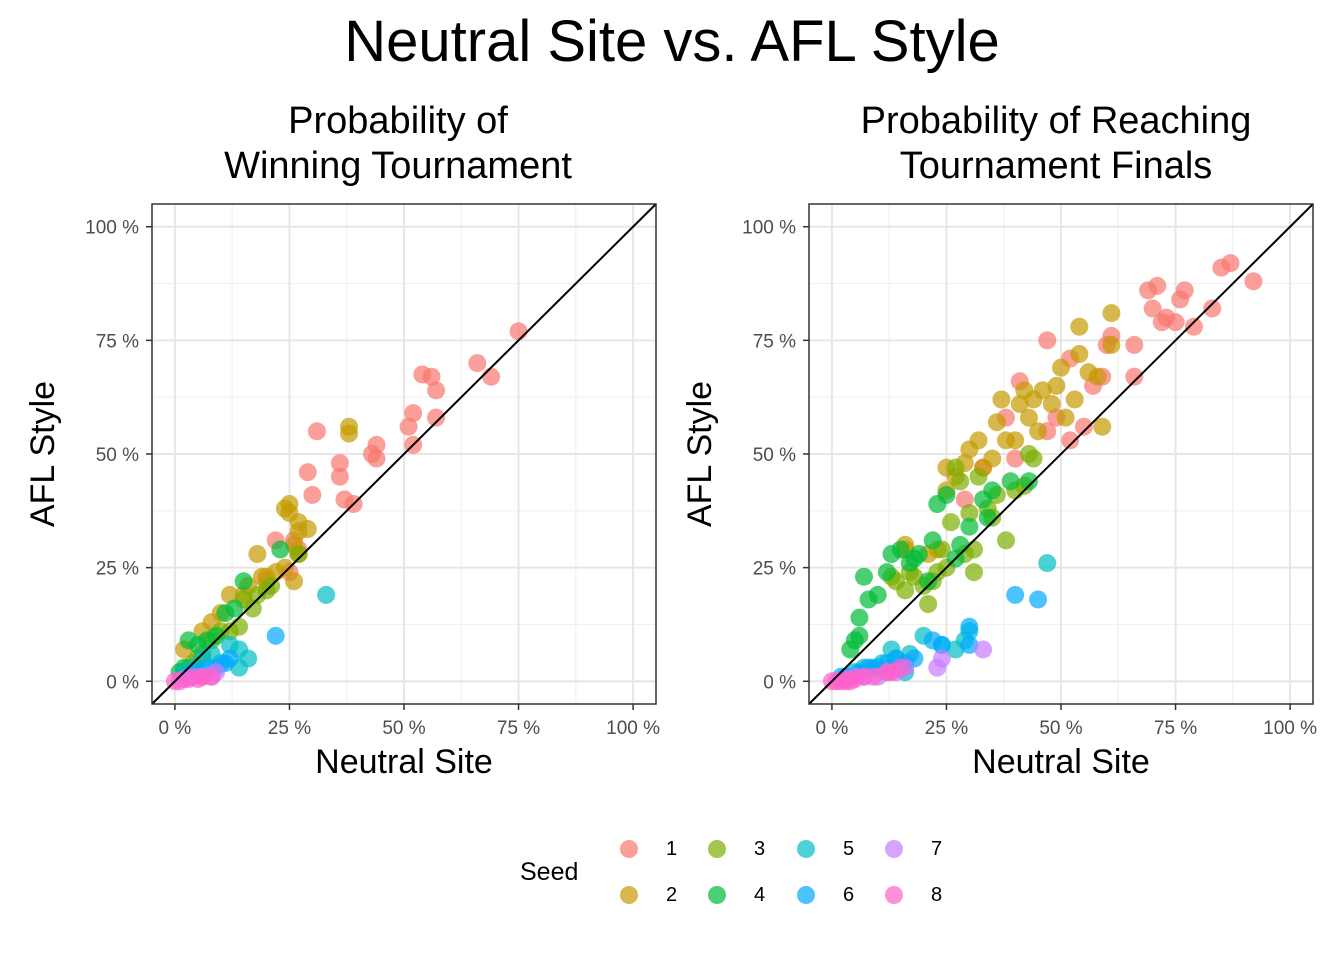 The width and height of the screenshot is (1344, 960). Describe the element at coordinates (842, 853) in the screenshot. I see `legend-item-seed-5: 5` at that location.